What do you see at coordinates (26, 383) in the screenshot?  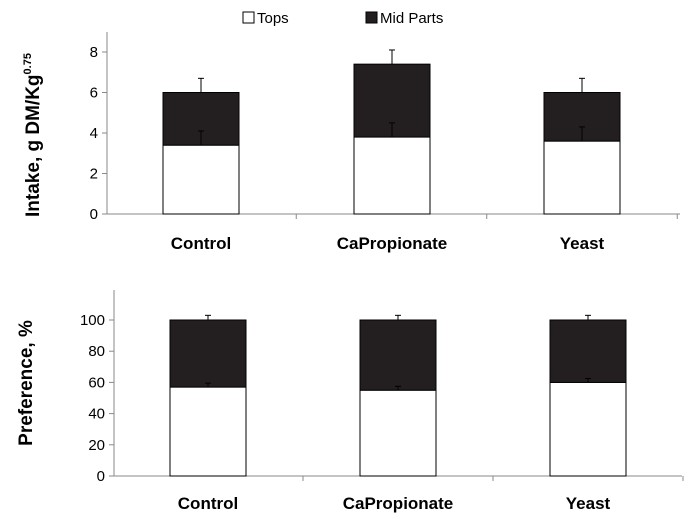 I see `preference-axis-title: Preference, %` at bounding box center [26, 383].